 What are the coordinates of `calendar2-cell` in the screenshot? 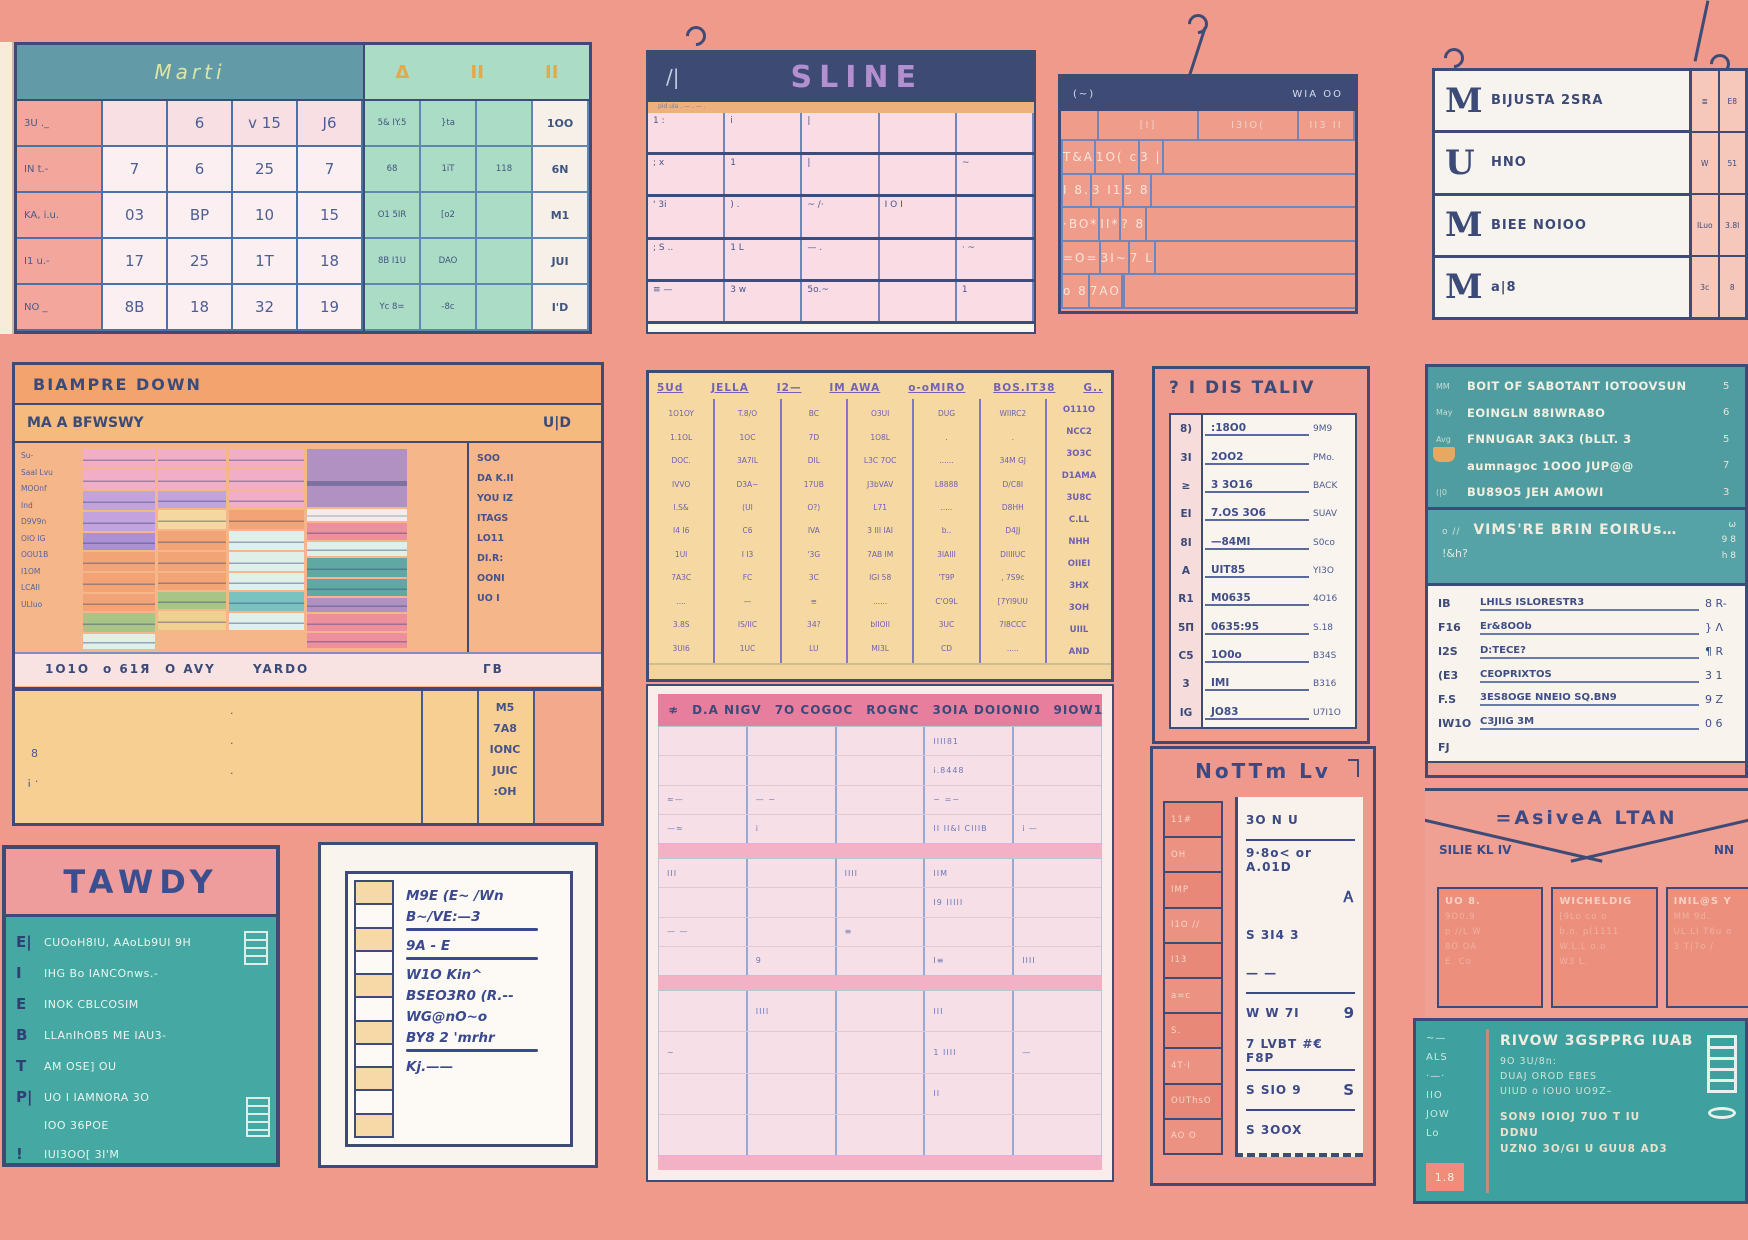 It's located at (996, 133).